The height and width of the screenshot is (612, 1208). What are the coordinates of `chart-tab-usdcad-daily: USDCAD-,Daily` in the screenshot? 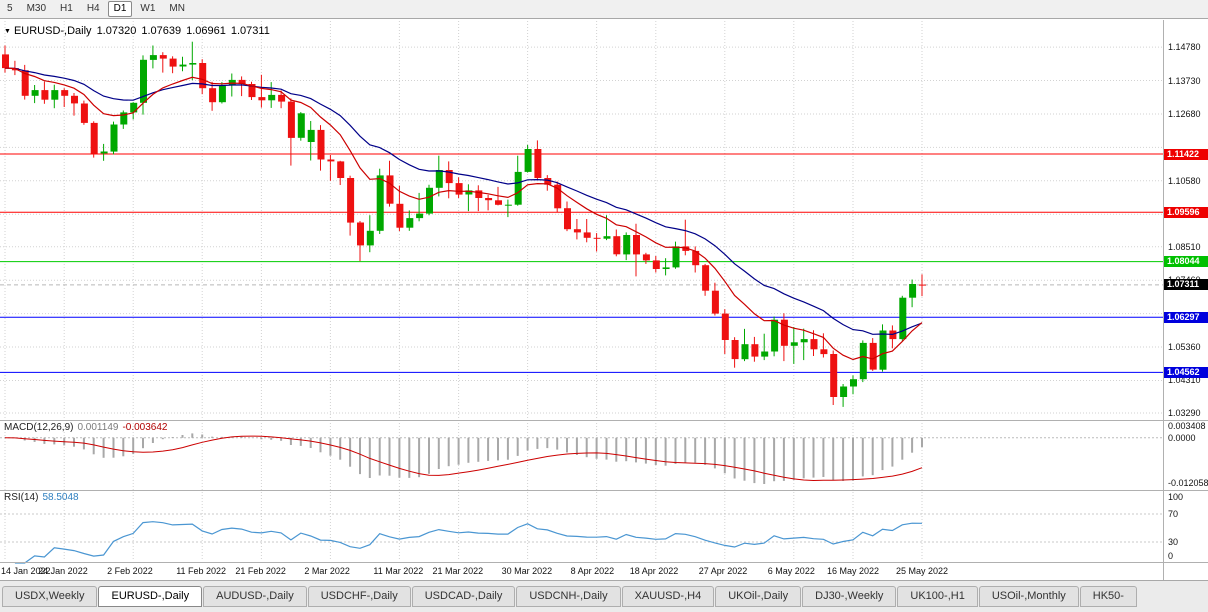 It's located at (463, 596).